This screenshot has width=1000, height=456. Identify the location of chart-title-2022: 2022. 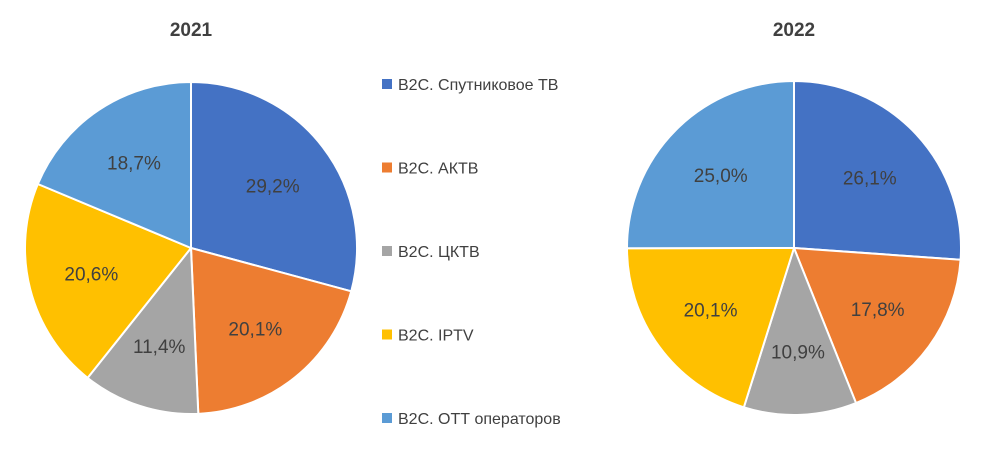
(794, 30).